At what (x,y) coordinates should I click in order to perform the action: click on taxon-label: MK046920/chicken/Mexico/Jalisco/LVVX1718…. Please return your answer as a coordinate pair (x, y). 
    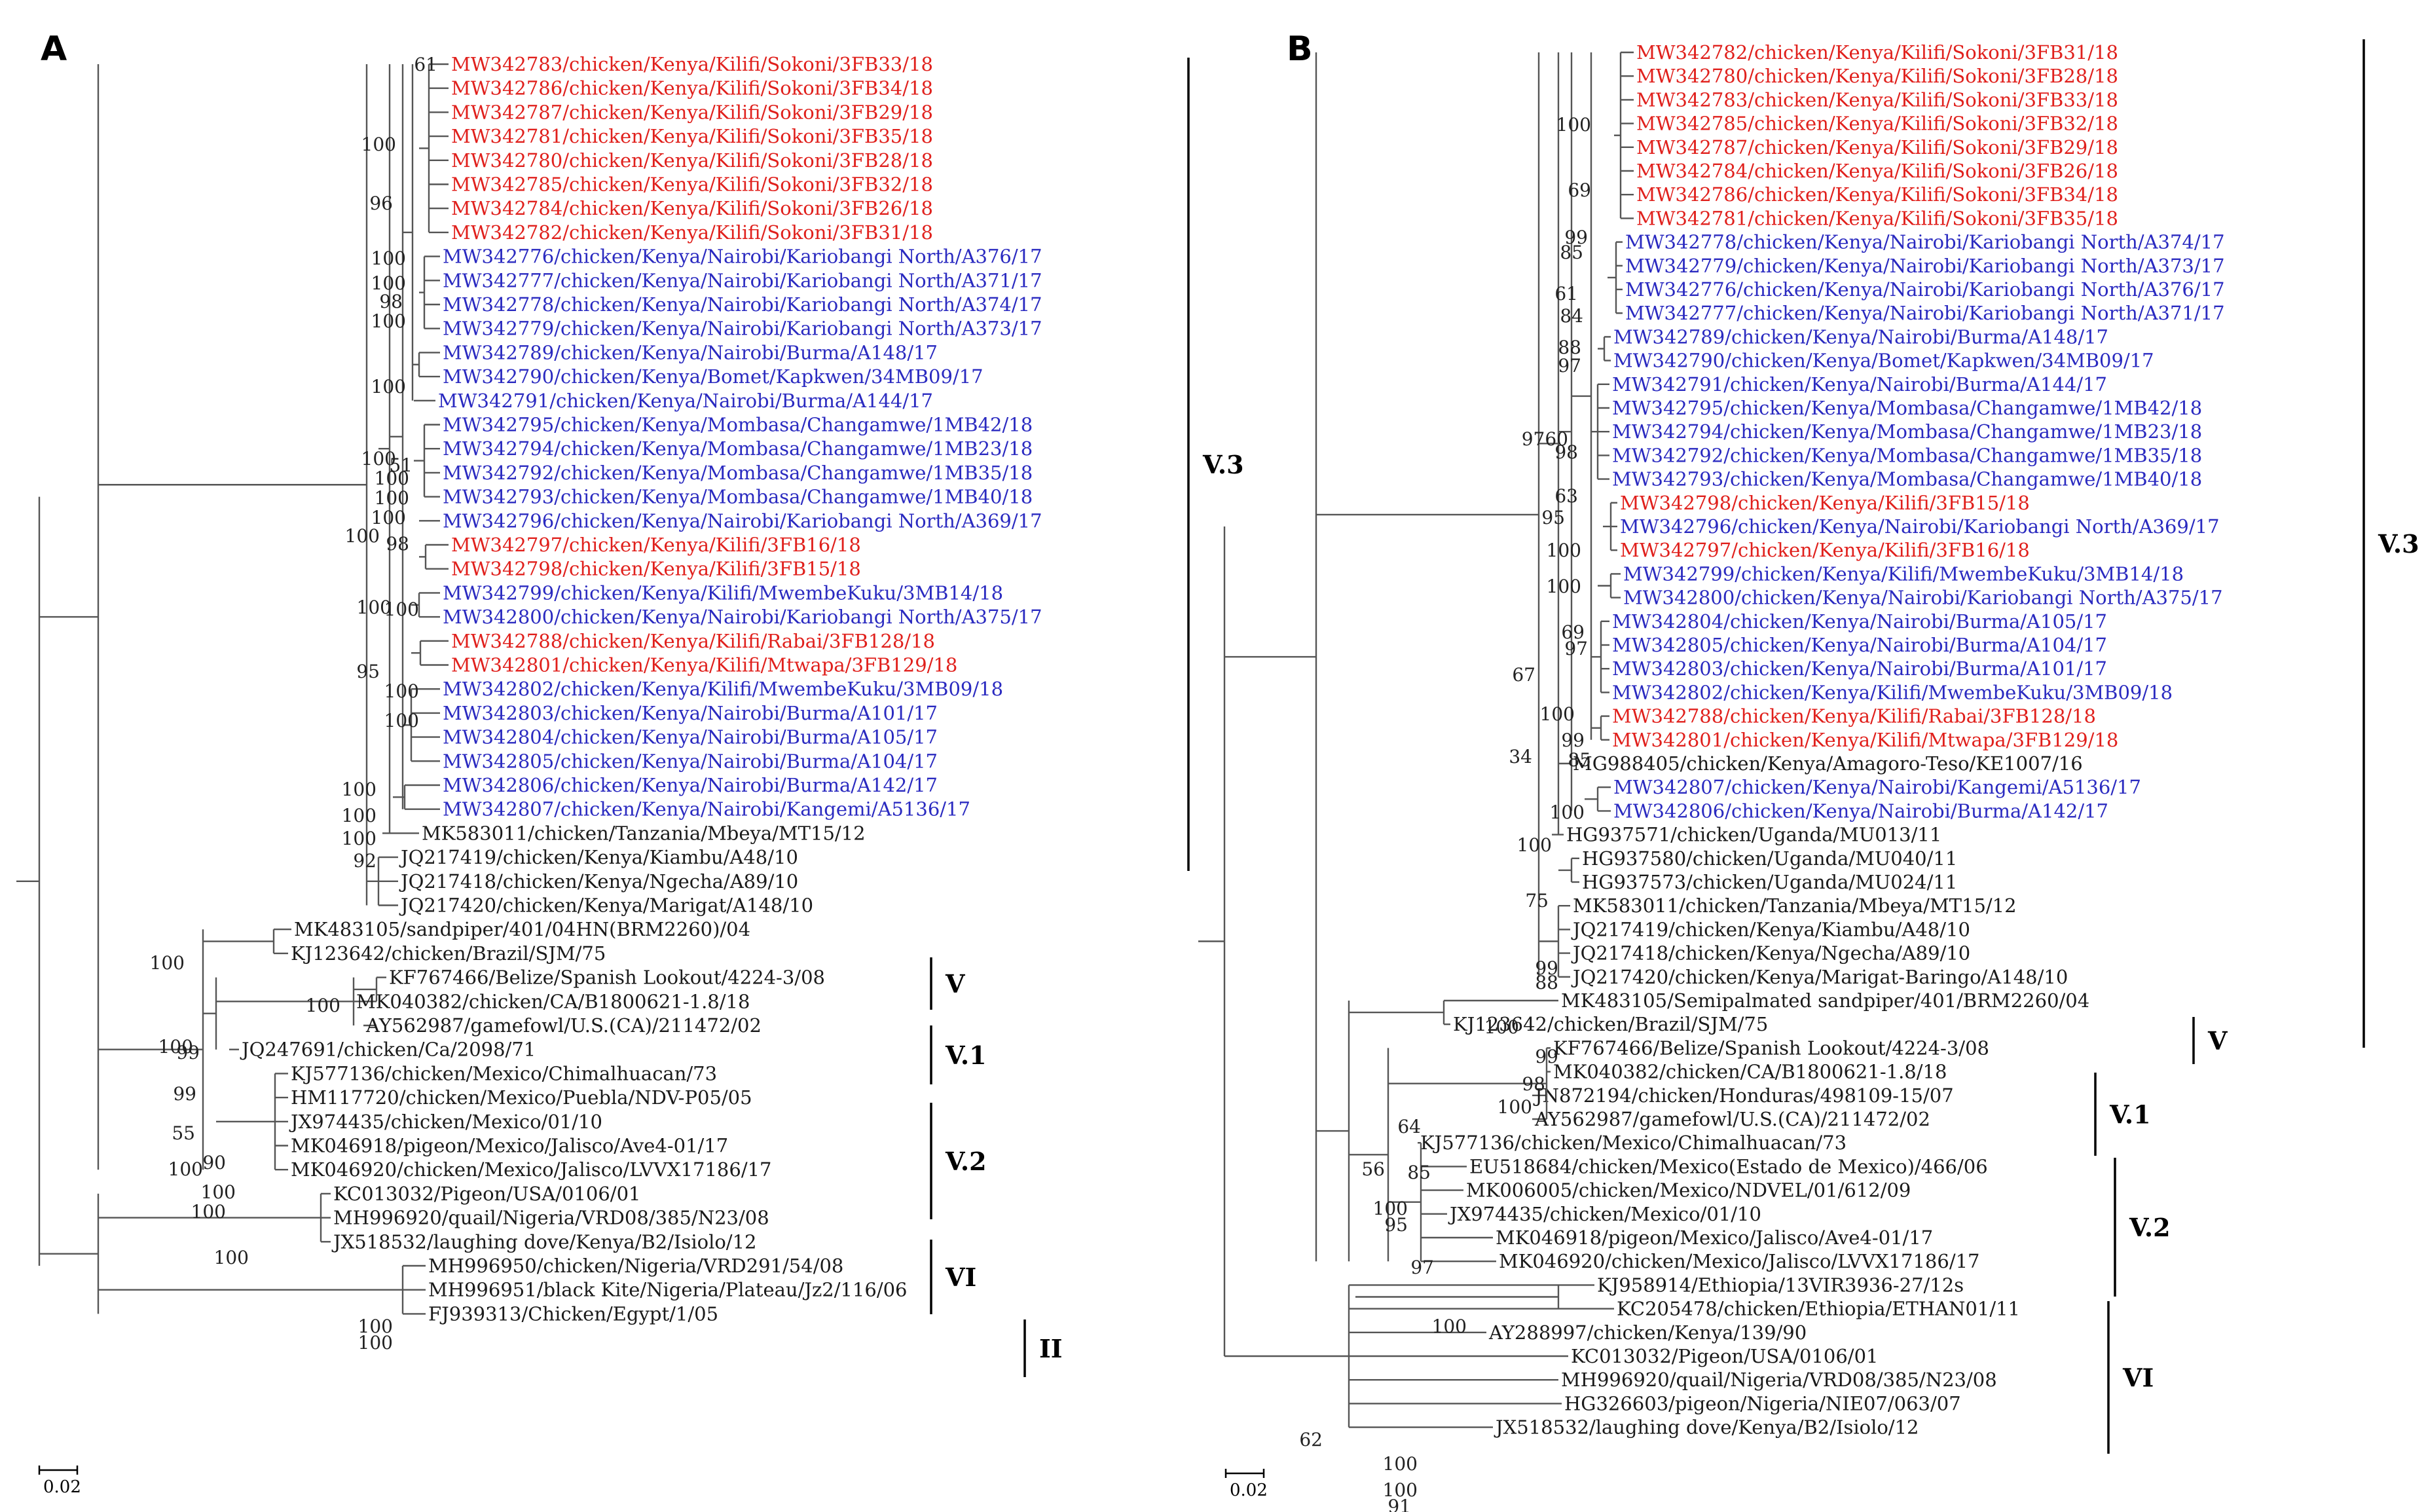
    Looking at the image, I should click on (531, 1169).